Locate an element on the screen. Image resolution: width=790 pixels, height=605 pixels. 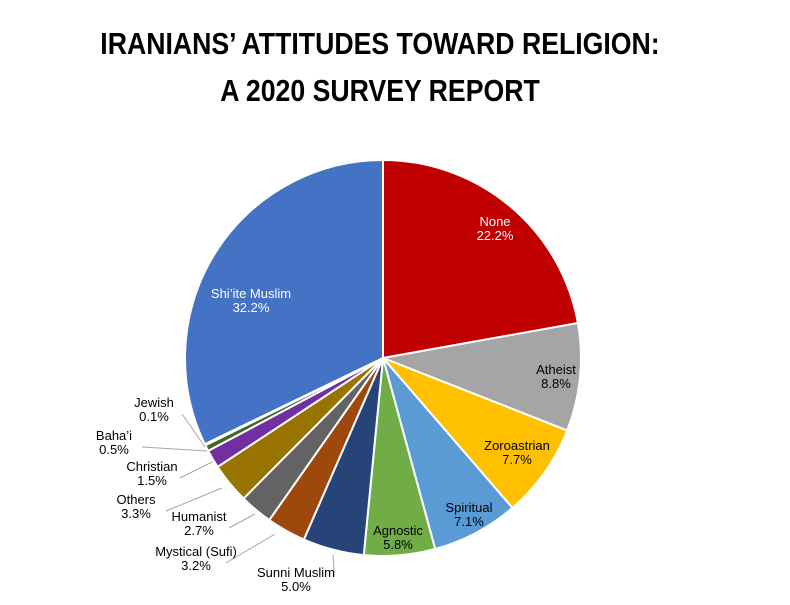
slice-label: None is located at coordinates (494, 221).